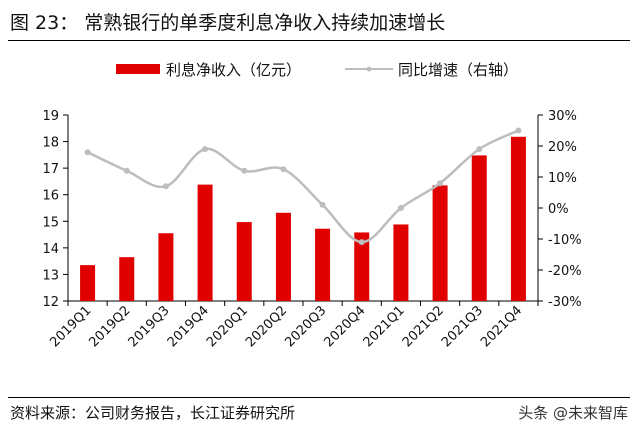  Describe the element at coordinates (305, 326) in the screenshot. I see `x-tick-label: 2020Q3` at that location.